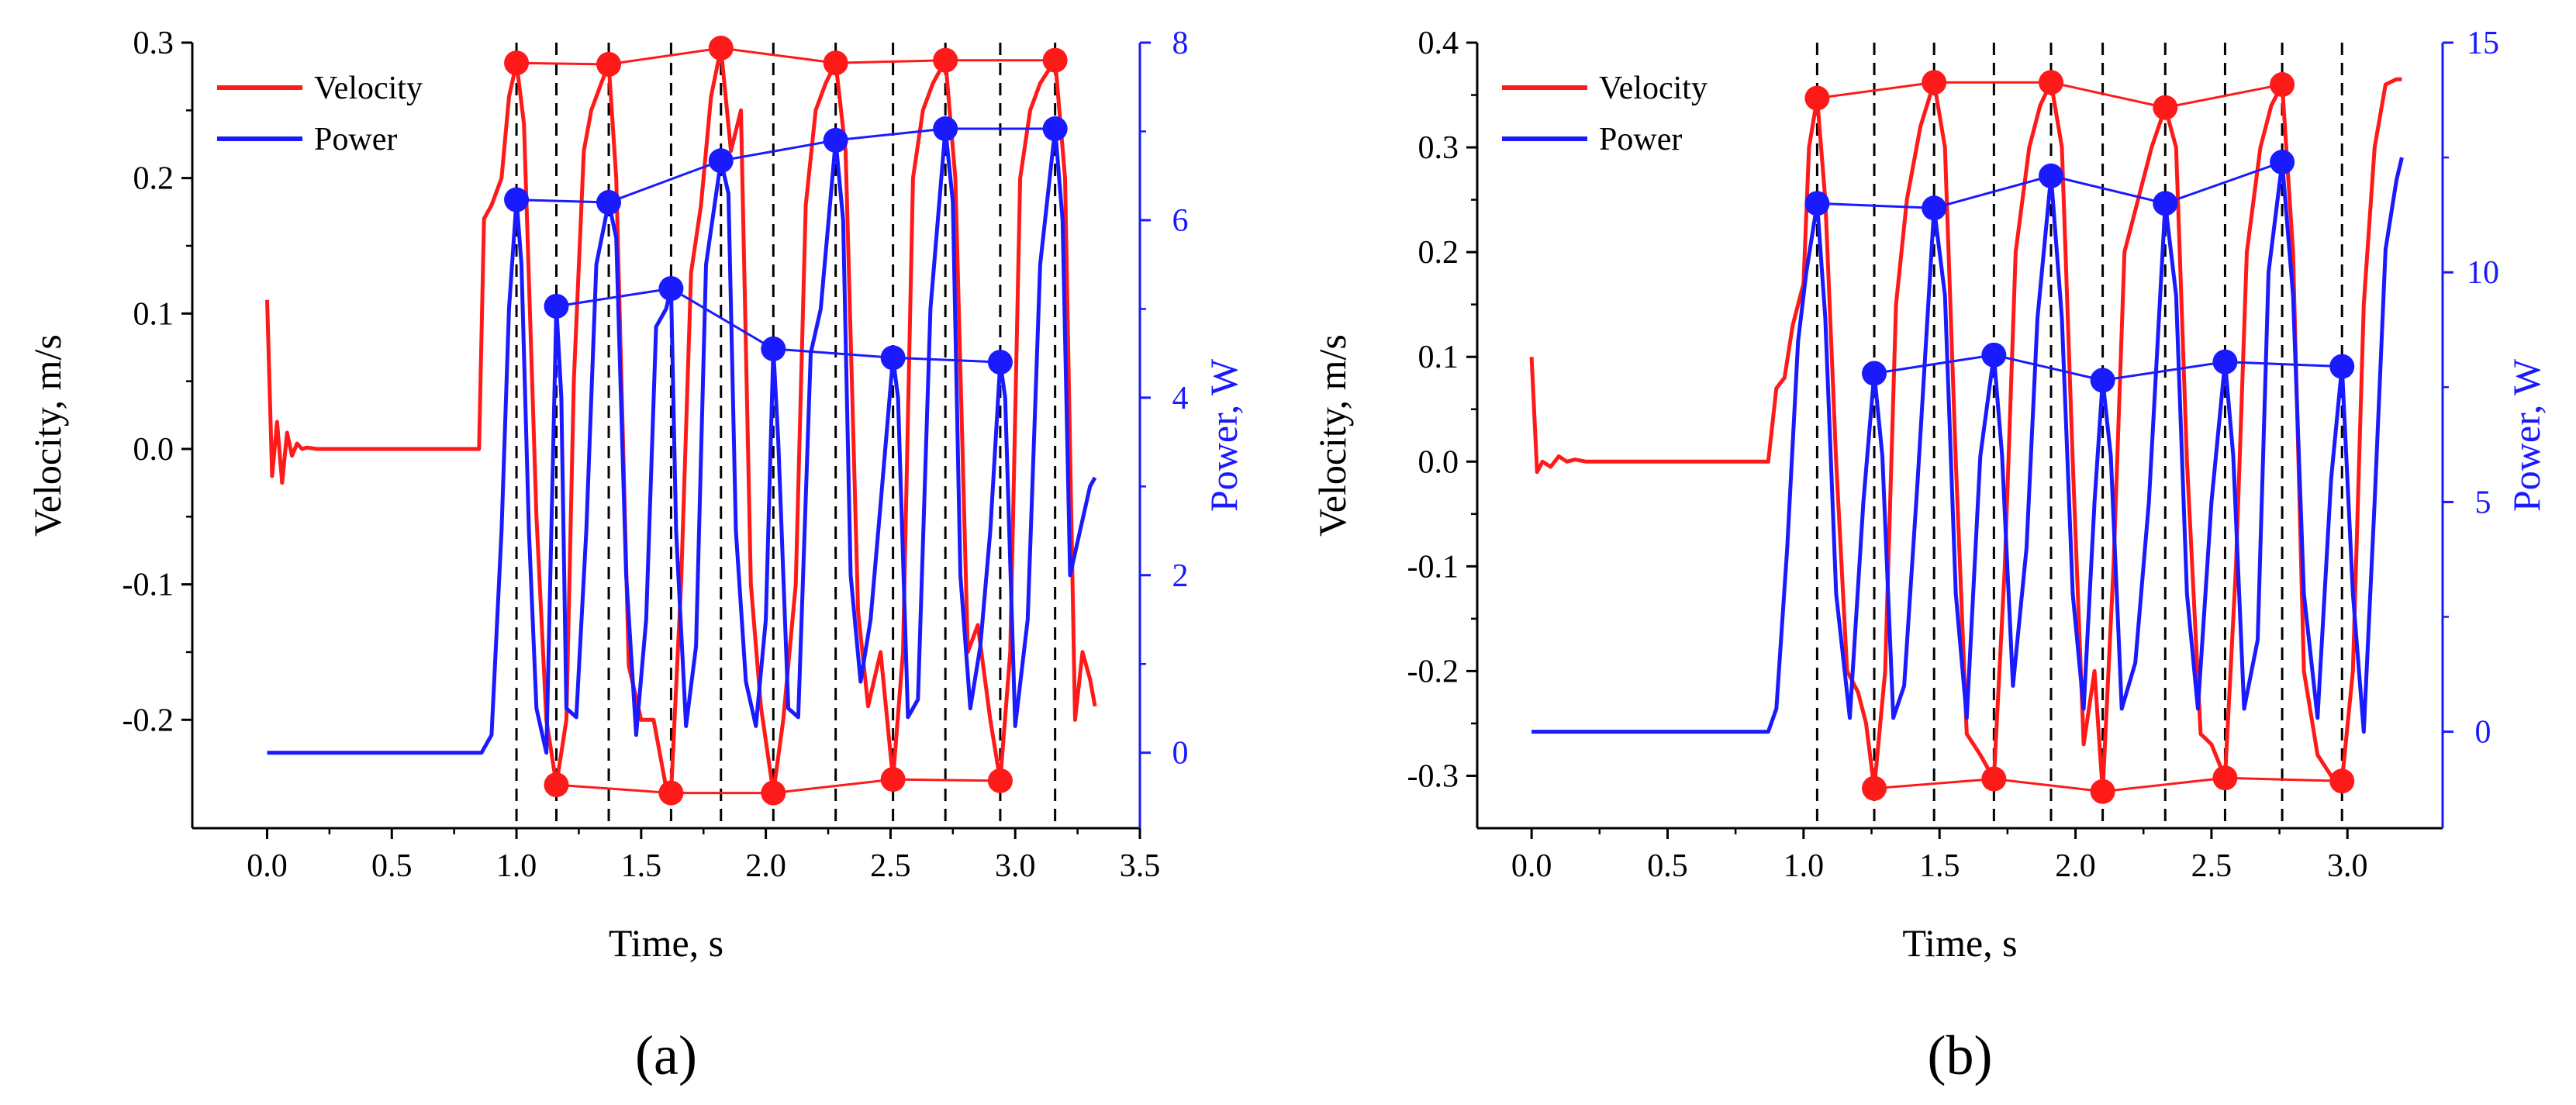  Describe the element at coordinates (786, 165) in the screenshot. I see `power-peak-marker-connector` at that location.